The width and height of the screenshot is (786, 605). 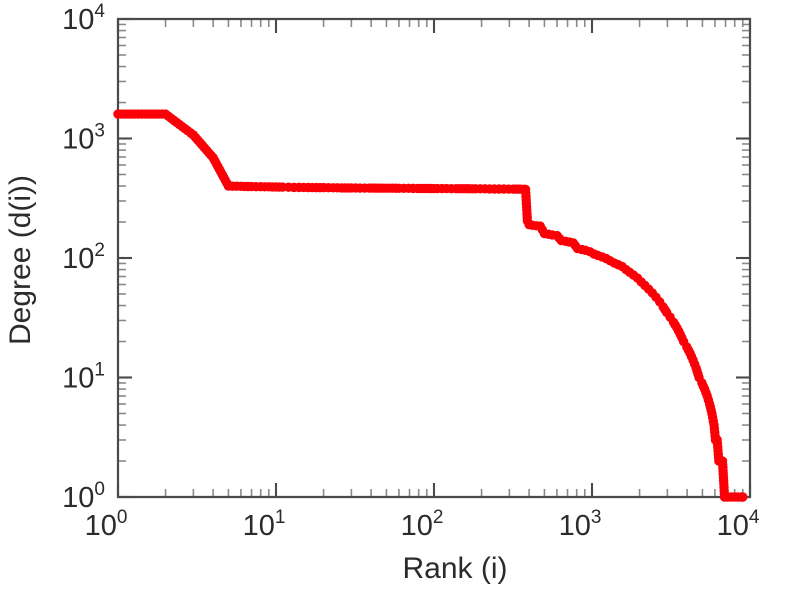 I want to click on x-tick-label-10e0: 10⁰, so click(x=106, y=524).